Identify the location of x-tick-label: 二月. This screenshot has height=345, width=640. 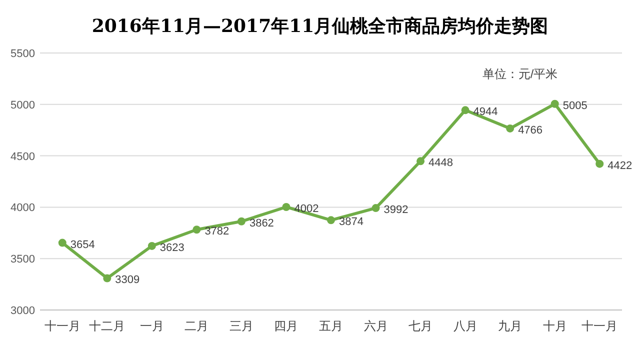
(196, 326).